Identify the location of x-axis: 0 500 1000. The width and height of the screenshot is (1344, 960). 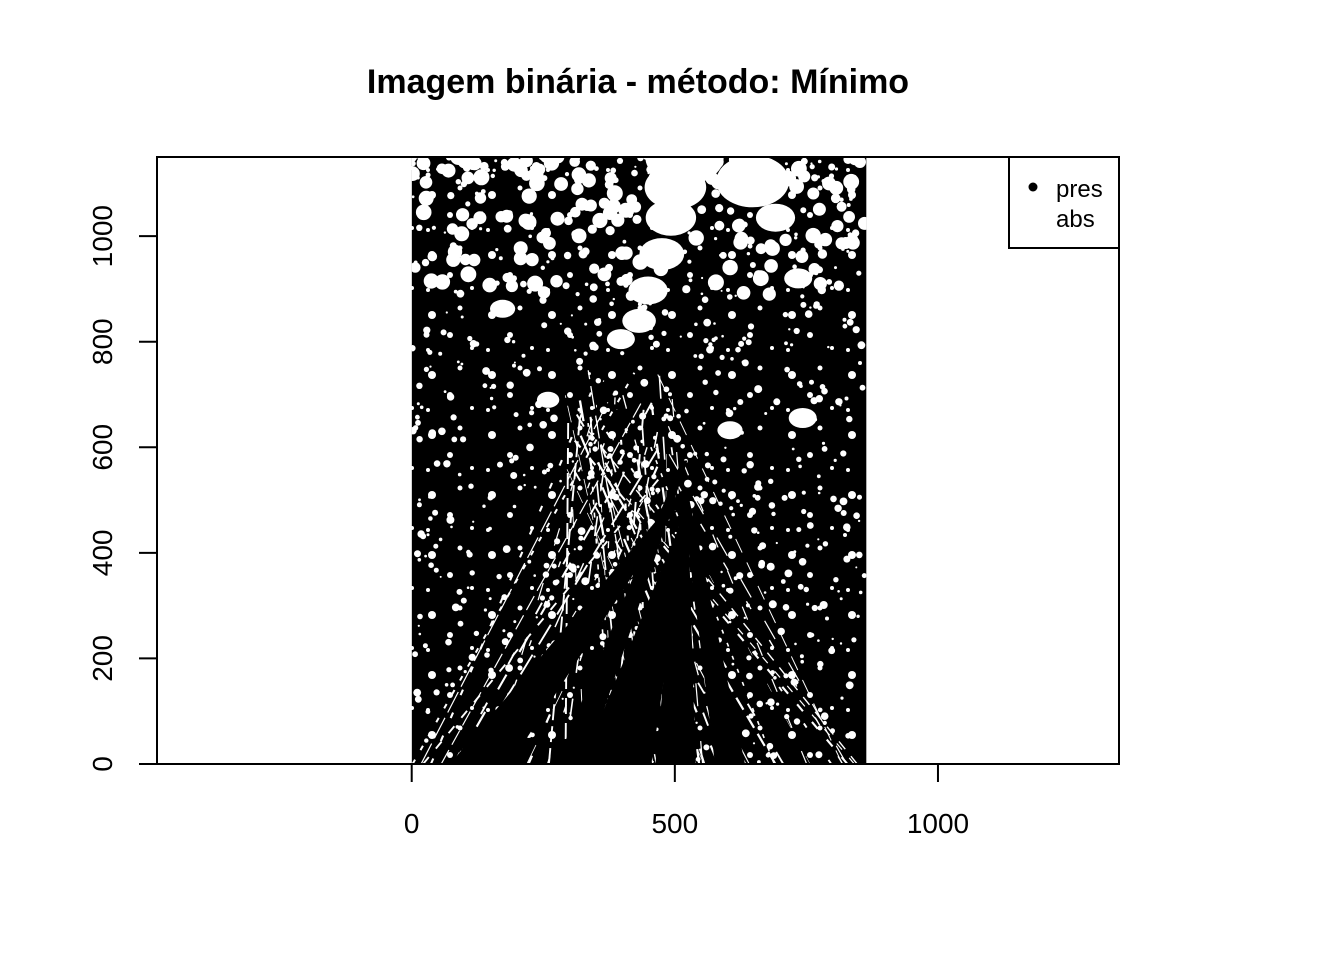
(686, 801).